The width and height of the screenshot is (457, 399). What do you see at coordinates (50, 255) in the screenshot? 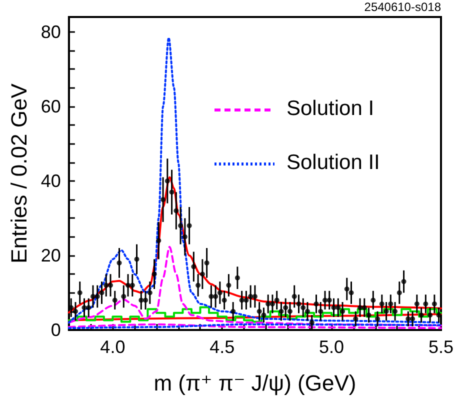
I see `y-tick-label: 20` at bounding box center [50, 255].